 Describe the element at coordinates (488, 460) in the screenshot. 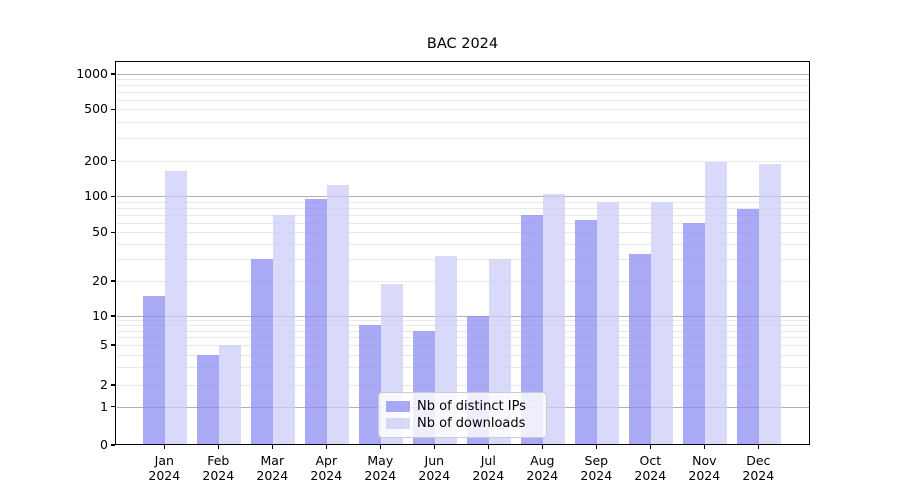

I see `x-tick-label-month: Jul` at that location.